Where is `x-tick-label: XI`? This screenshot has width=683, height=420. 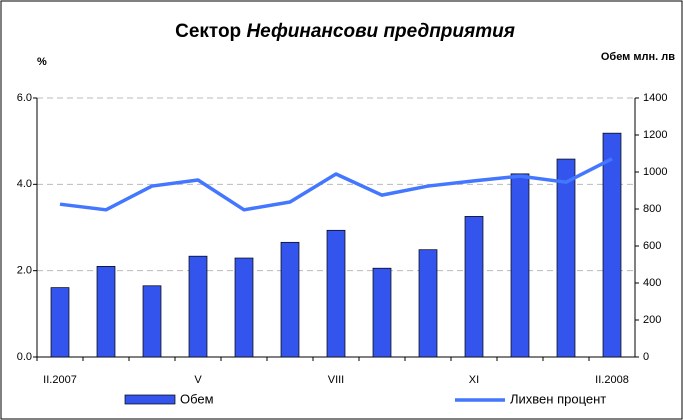 x-tick-label: XI is located at coordinates (474, 380).